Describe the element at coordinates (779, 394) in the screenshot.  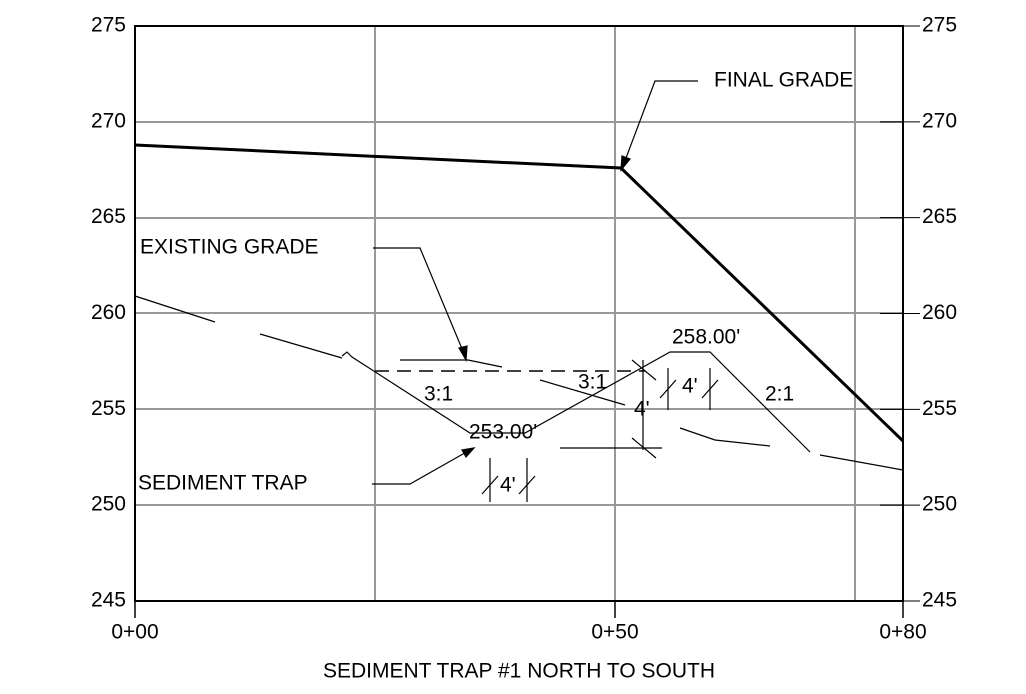
I see `dimension: 2:1` at that location.